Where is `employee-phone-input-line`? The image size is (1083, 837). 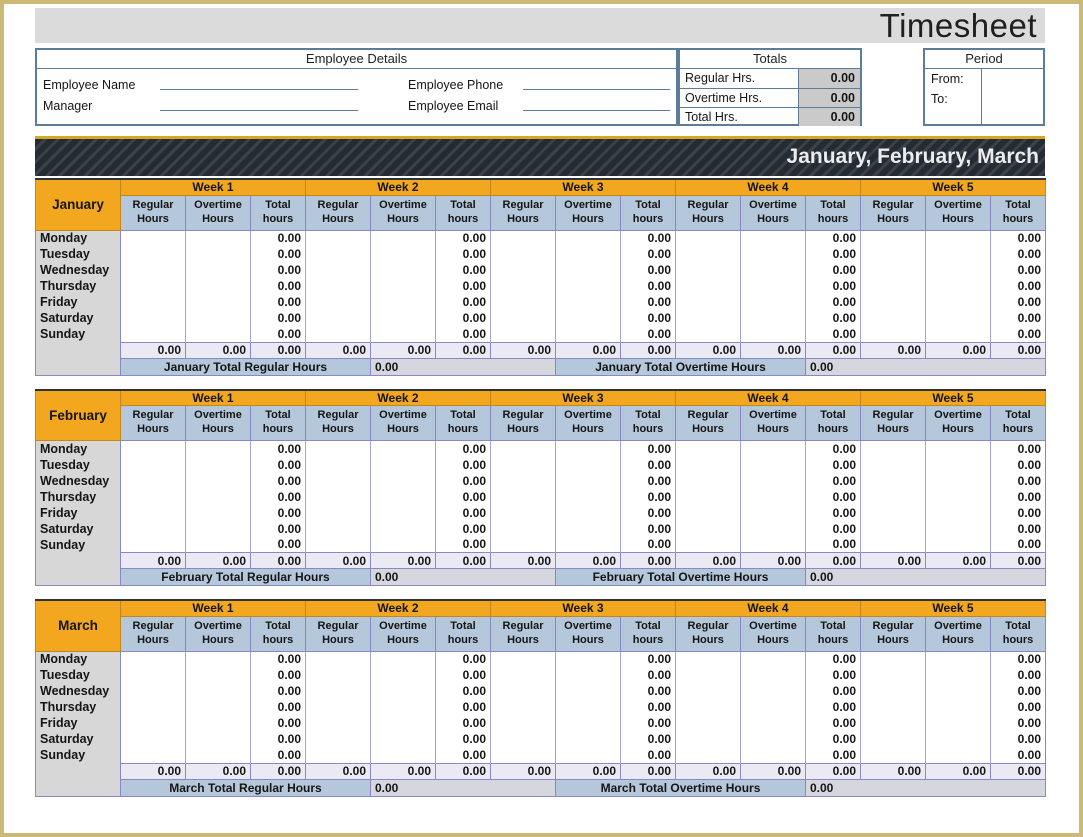 employee-phone-input-line is located at coordinates (596, 82).